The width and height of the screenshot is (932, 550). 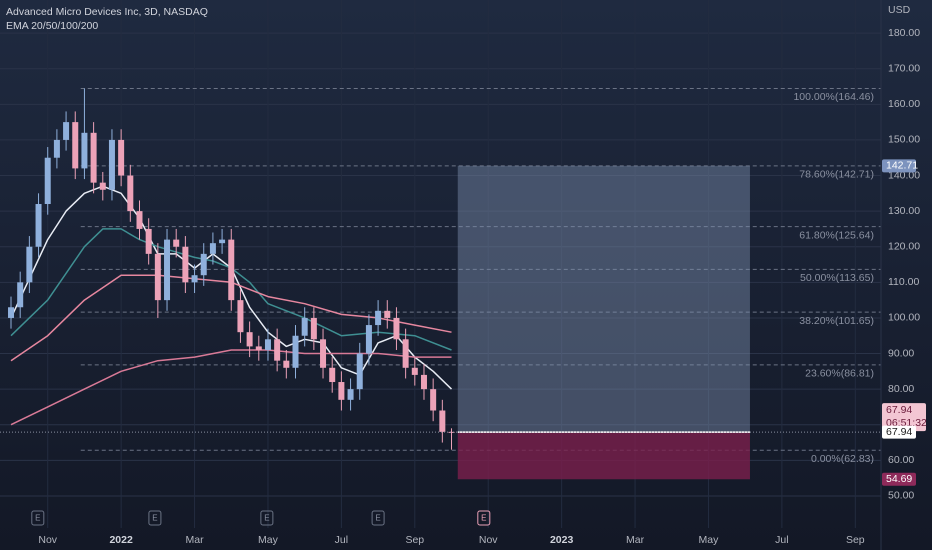 I want to click on entry-badge-bg, so click(x=899, y=432).